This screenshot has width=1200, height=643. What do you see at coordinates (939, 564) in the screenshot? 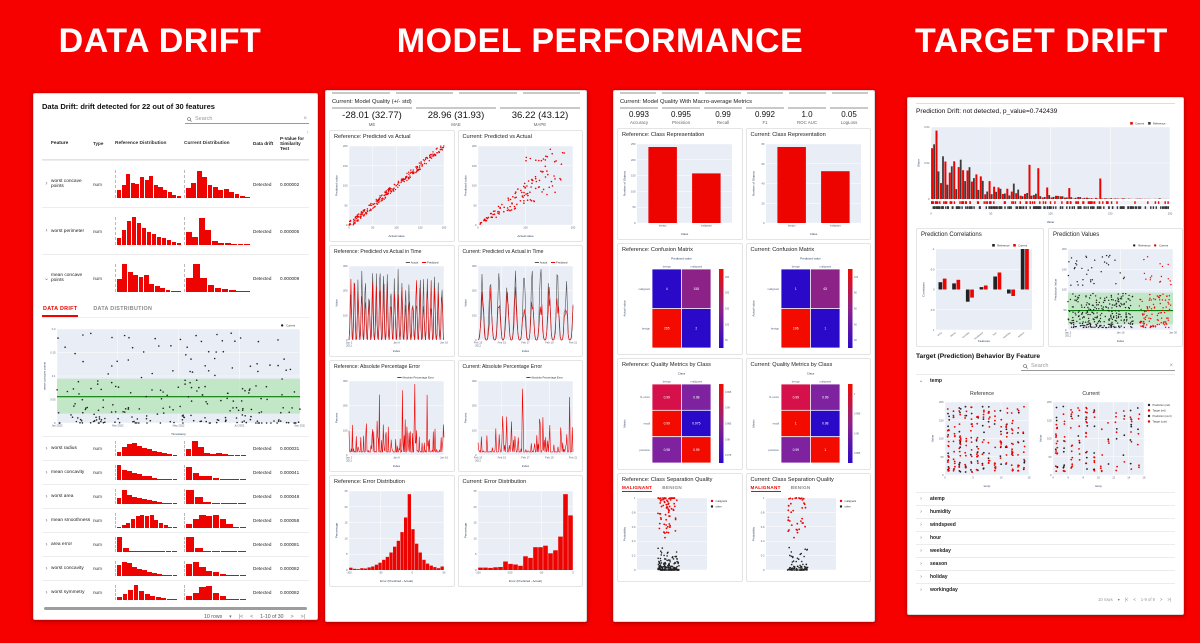
I see `feature-name: season` at bounding box center [939, 564].